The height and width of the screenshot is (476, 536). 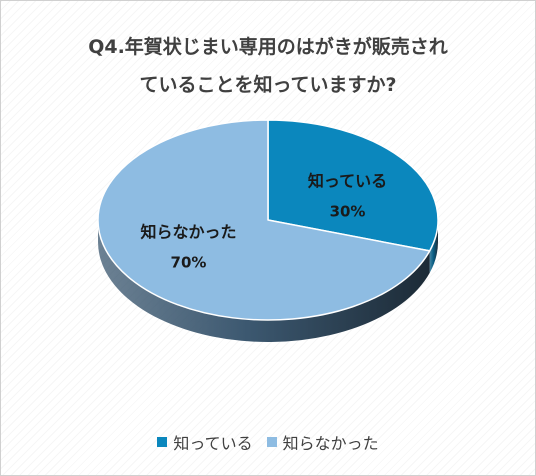 I want to click on legend-item-unknown: 知らなかった, so click(x=322, y=442).